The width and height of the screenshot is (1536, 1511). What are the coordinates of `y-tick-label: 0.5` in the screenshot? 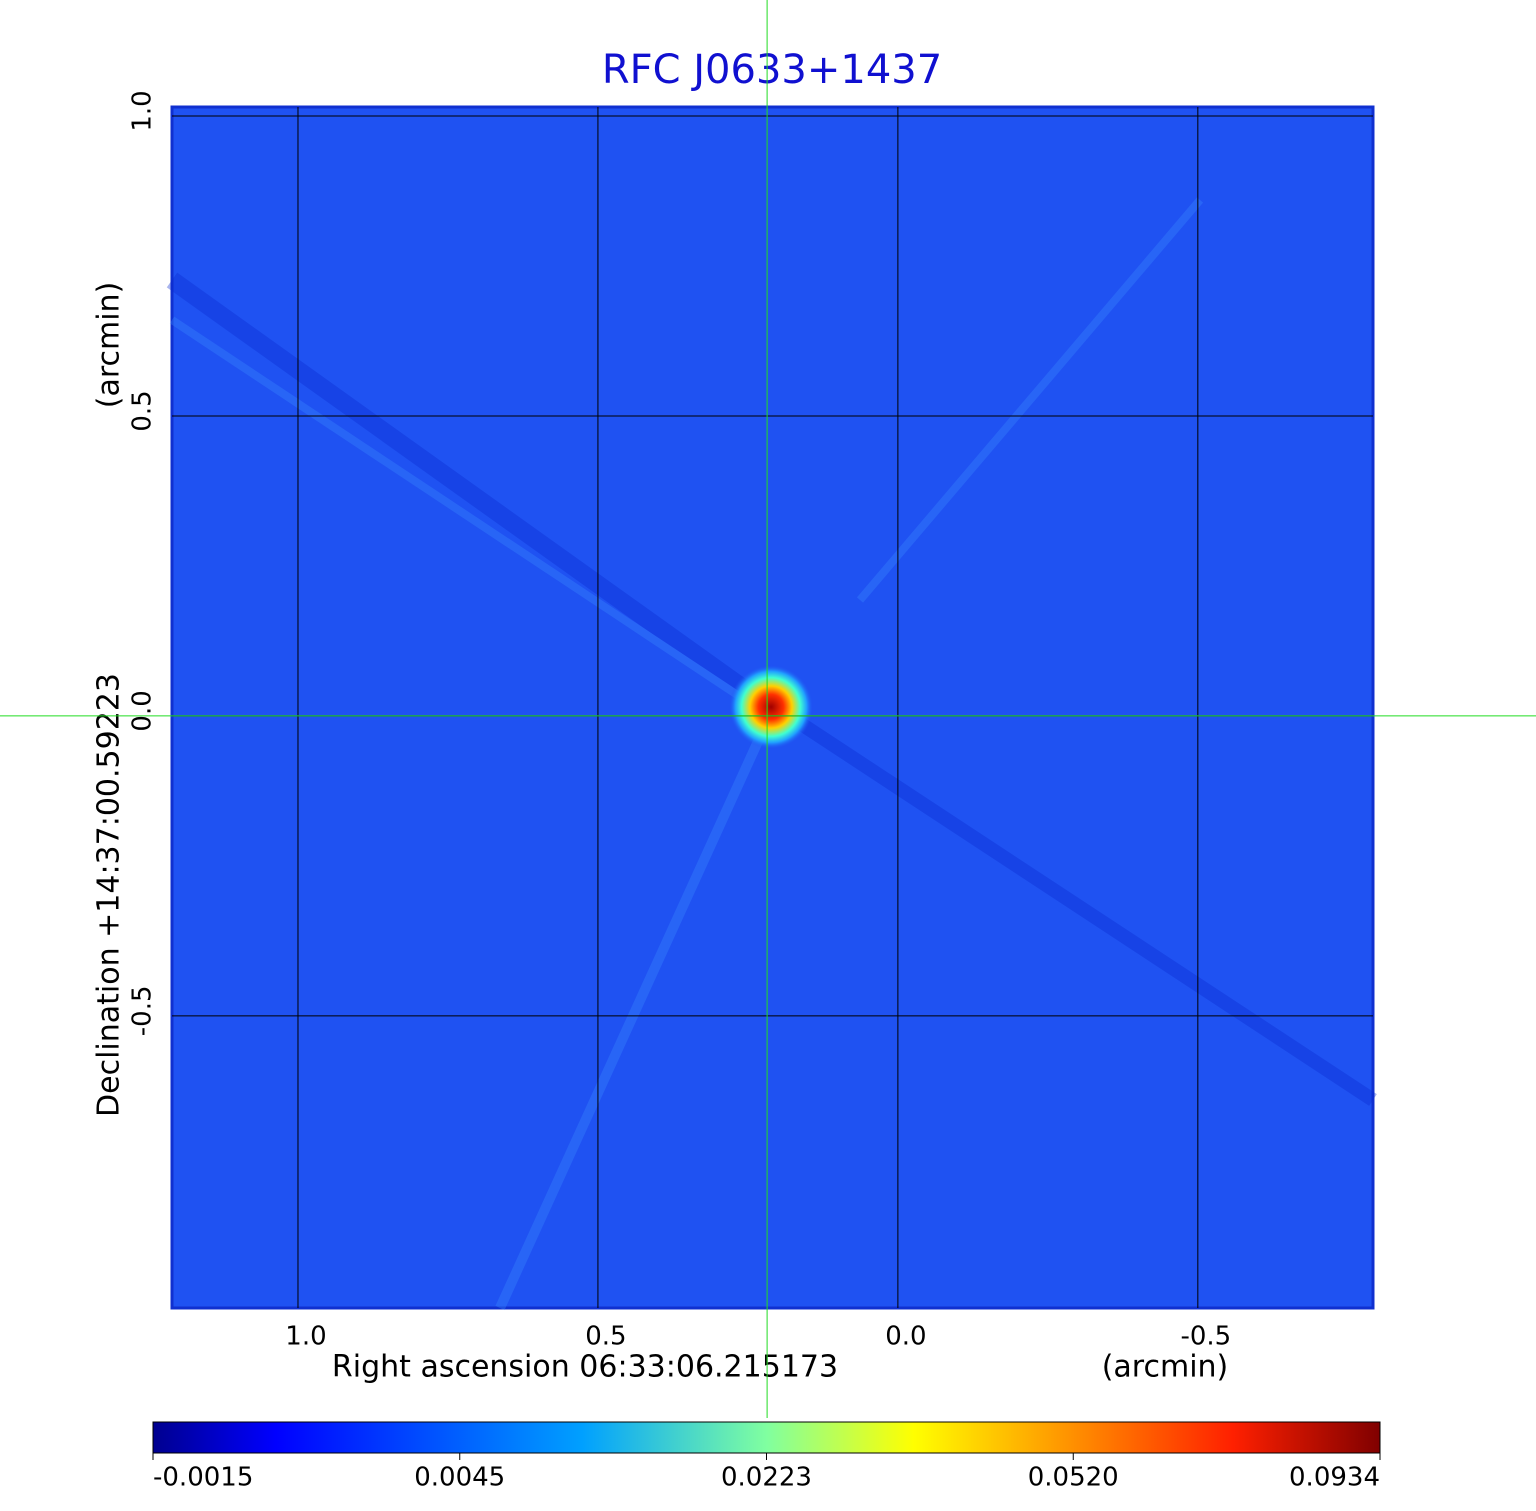 It's located at (143, 410).